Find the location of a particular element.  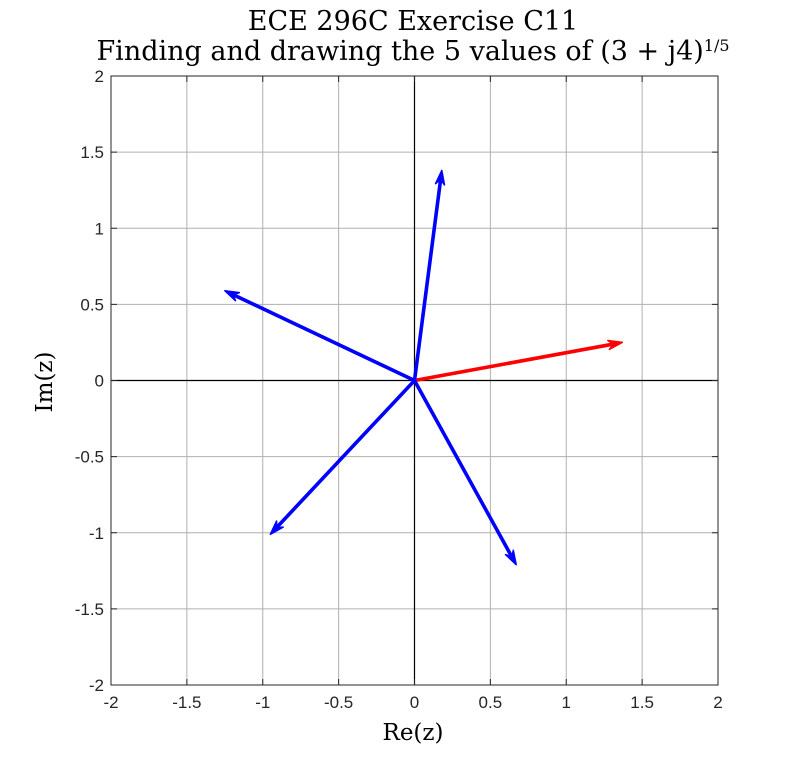

y-tick-label: -1 is located at coordinates (96, 533).